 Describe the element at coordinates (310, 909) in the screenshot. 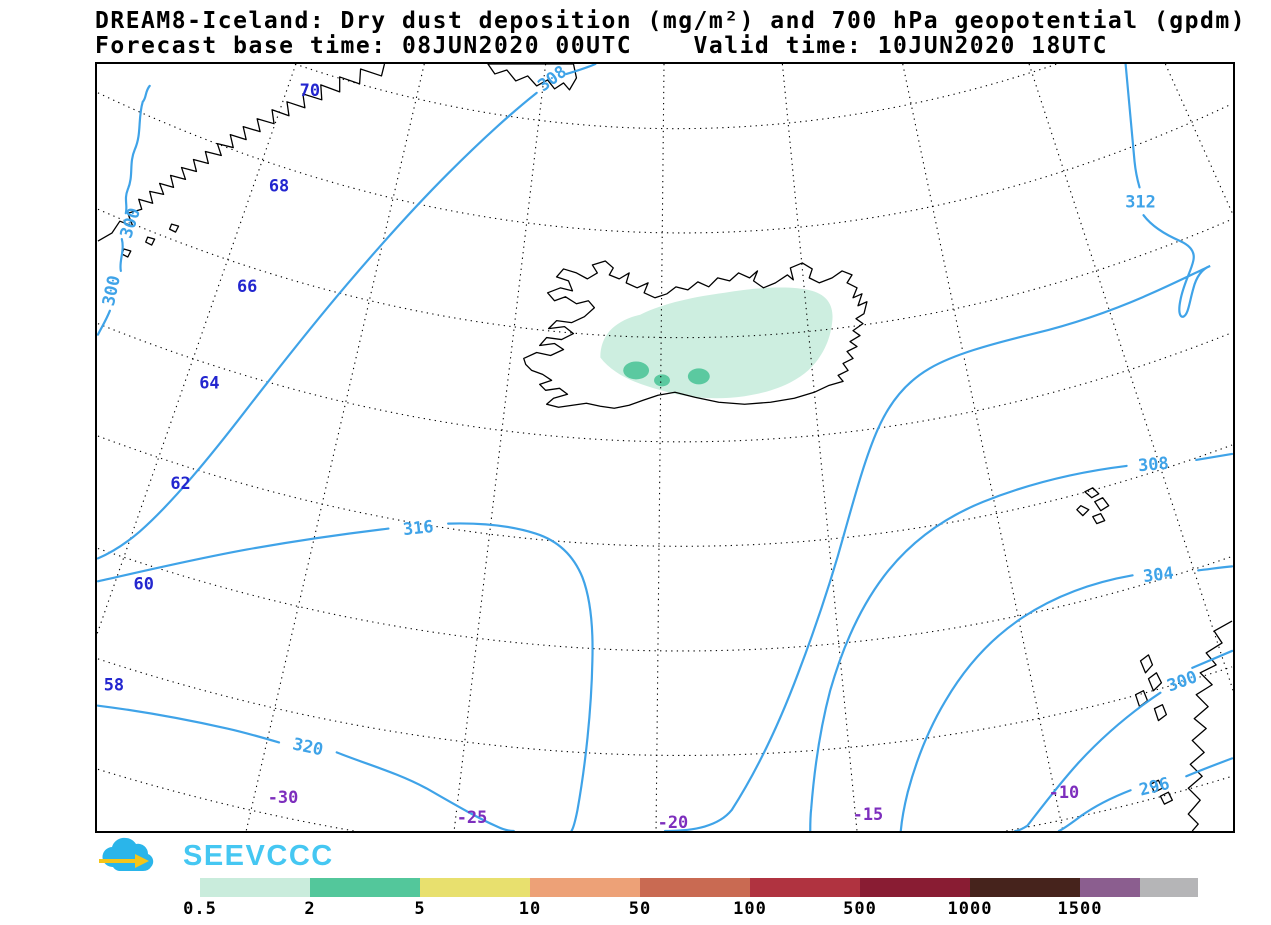

I see `colorbar-tick: 2` at that location.